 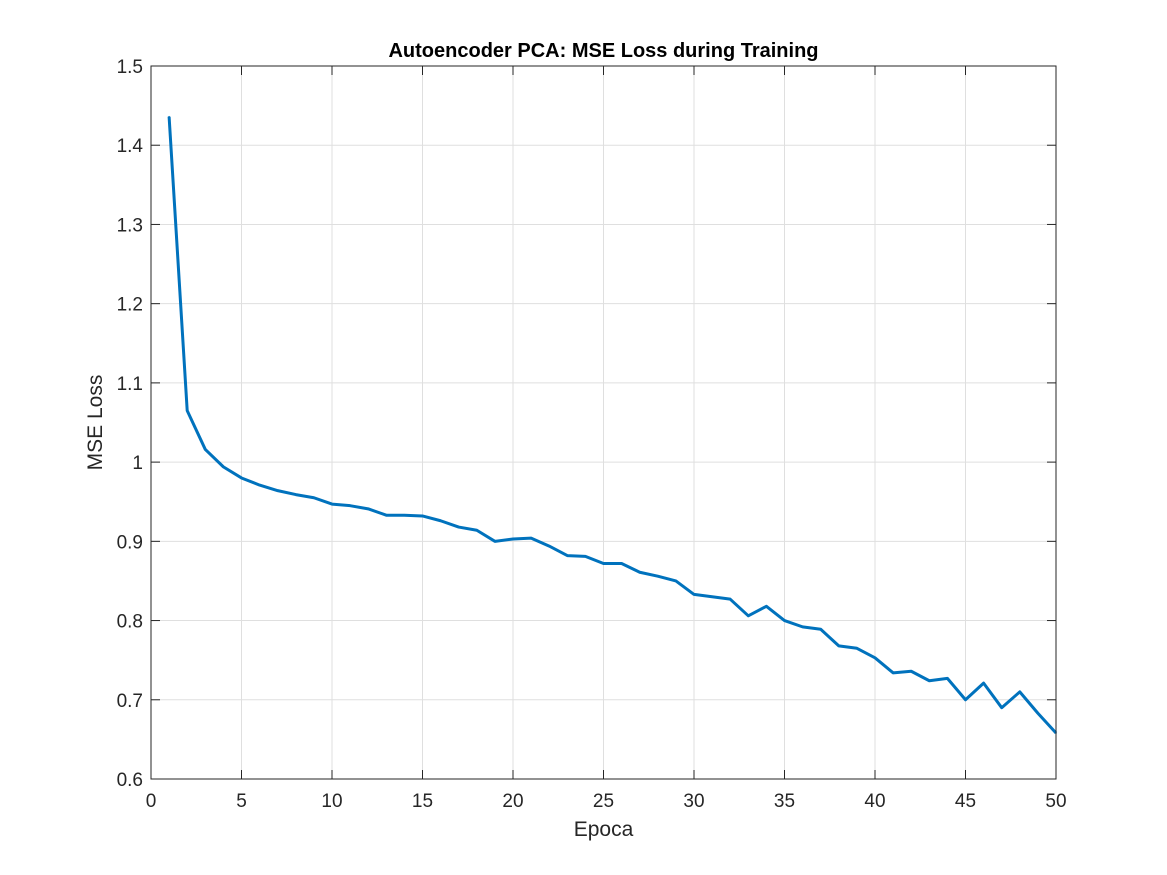 I want to click on y-tick-label: 1.1, so click(x=130, y=384).